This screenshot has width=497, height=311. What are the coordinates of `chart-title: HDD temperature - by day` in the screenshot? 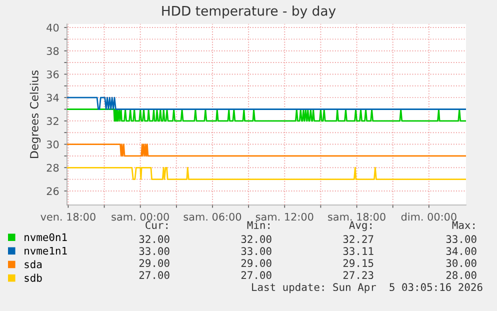 It's located at (249, 12).